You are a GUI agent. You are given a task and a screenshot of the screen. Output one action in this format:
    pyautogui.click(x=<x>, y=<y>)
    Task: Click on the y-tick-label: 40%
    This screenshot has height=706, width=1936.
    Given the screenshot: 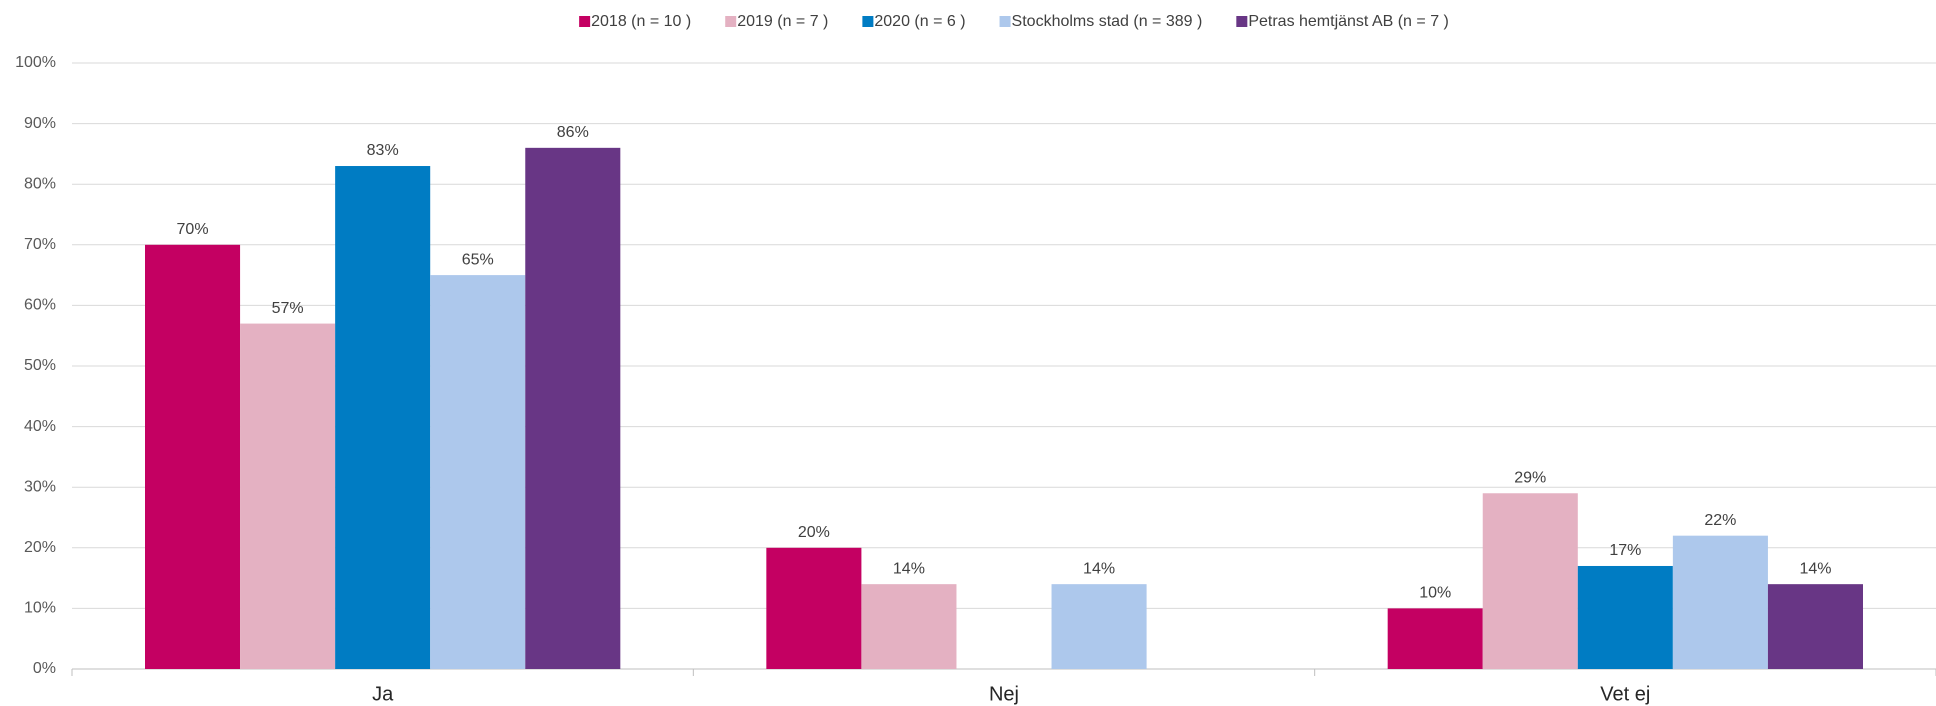 What is the action you would take?
    pyautogui.click(x=40, y=426)
    